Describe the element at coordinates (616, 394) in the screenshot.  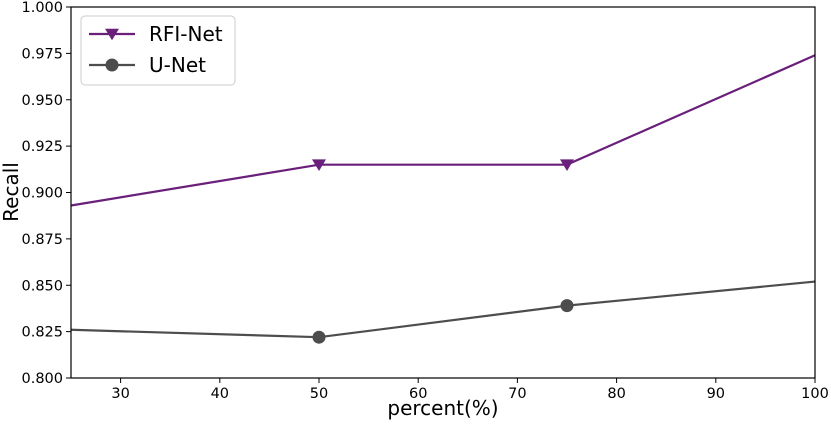
I see `x-tick-label: 80` at that location.